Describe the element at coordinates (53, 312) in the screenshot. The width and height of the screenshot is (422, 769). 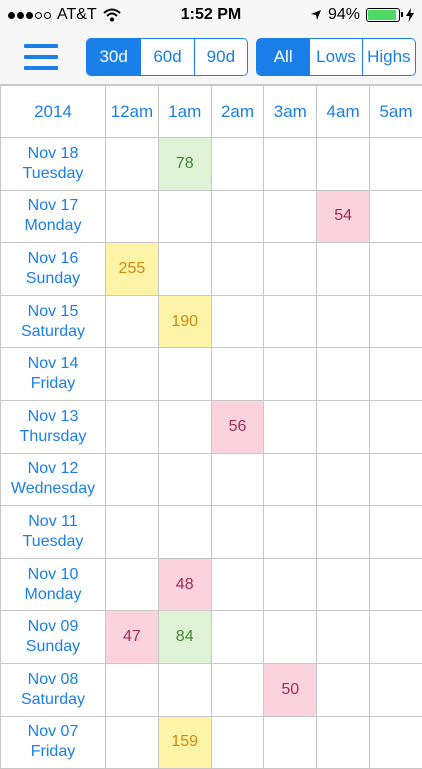
I see `date-label: Nov 15` at that location.